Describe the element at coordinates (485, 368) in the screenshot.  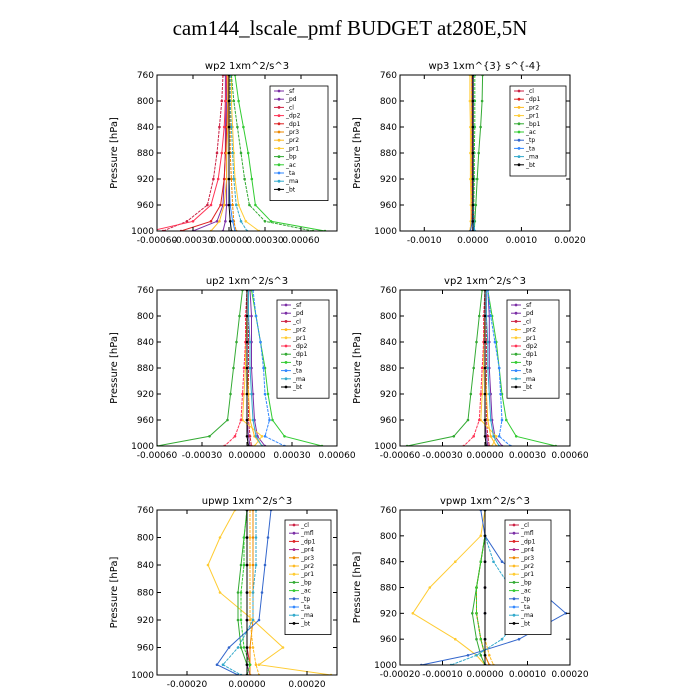
I see `series-line-bt` at that location.